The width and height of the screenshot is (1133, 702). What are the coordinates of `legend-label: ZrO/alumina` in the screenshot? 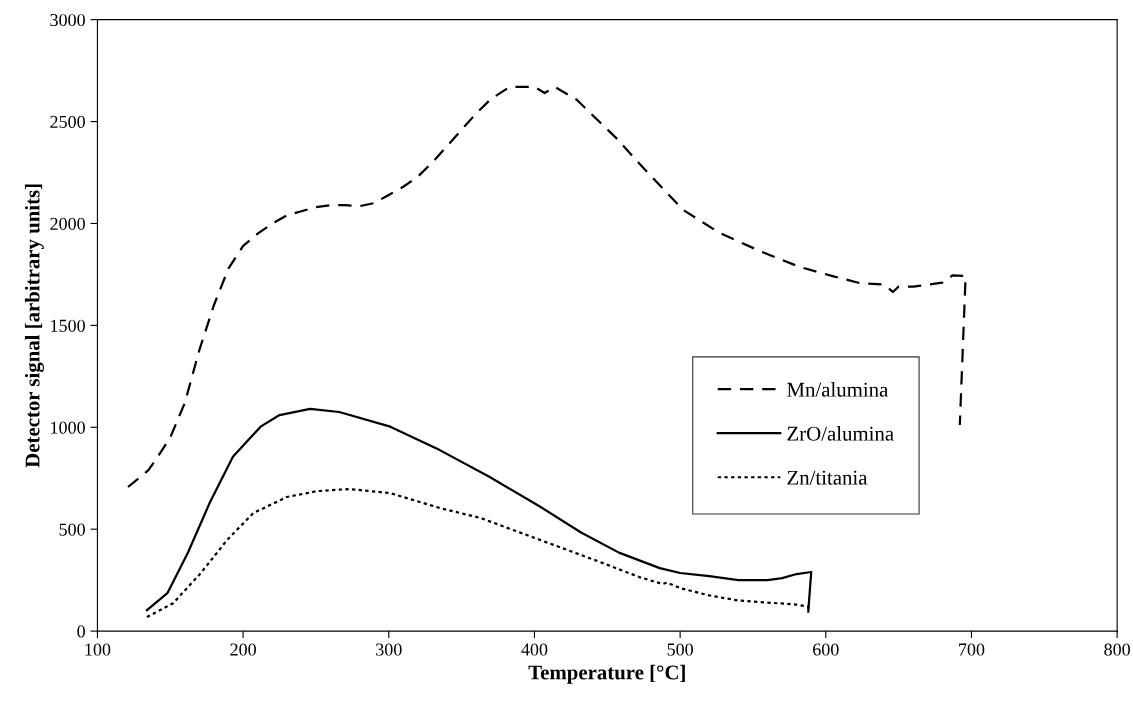 It's located at (840, 433).